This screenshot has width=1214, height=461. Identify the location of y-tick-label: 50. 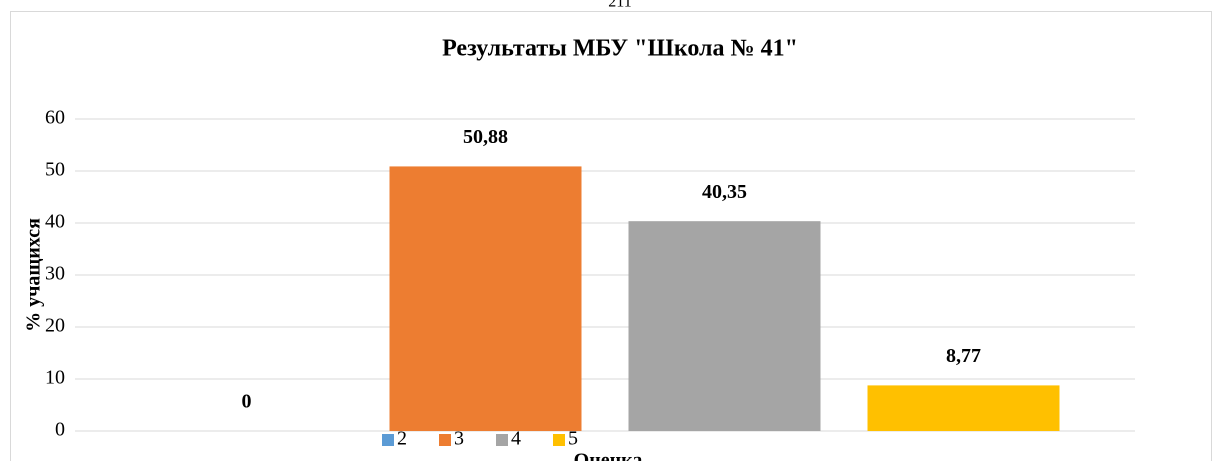
(55, 170).